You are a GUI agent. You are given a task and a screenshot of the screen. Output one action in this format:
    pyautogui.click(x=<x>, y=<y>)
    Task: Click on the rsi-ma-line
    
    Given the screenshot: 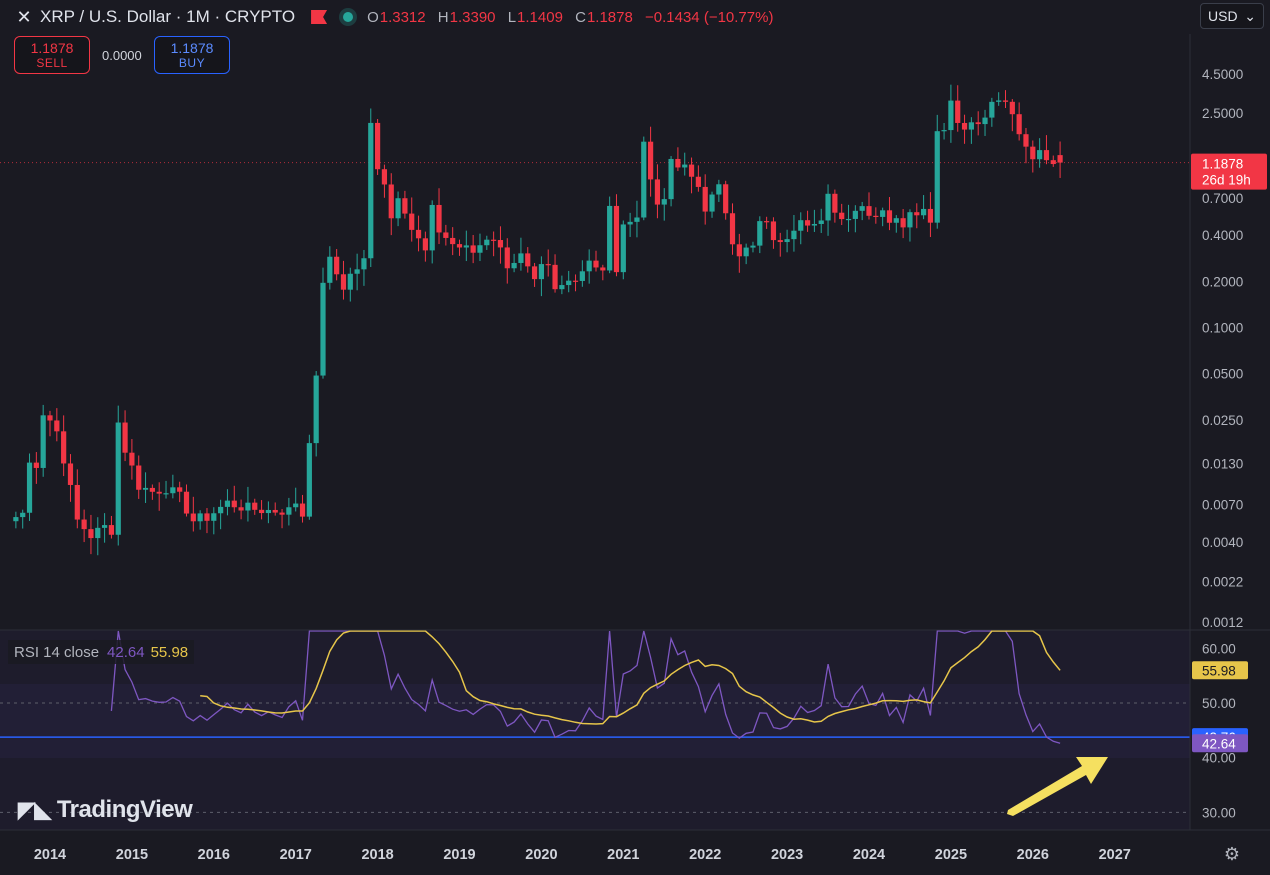 What is the action you would take?
    pyautogui.click(x=630, y=677)
    